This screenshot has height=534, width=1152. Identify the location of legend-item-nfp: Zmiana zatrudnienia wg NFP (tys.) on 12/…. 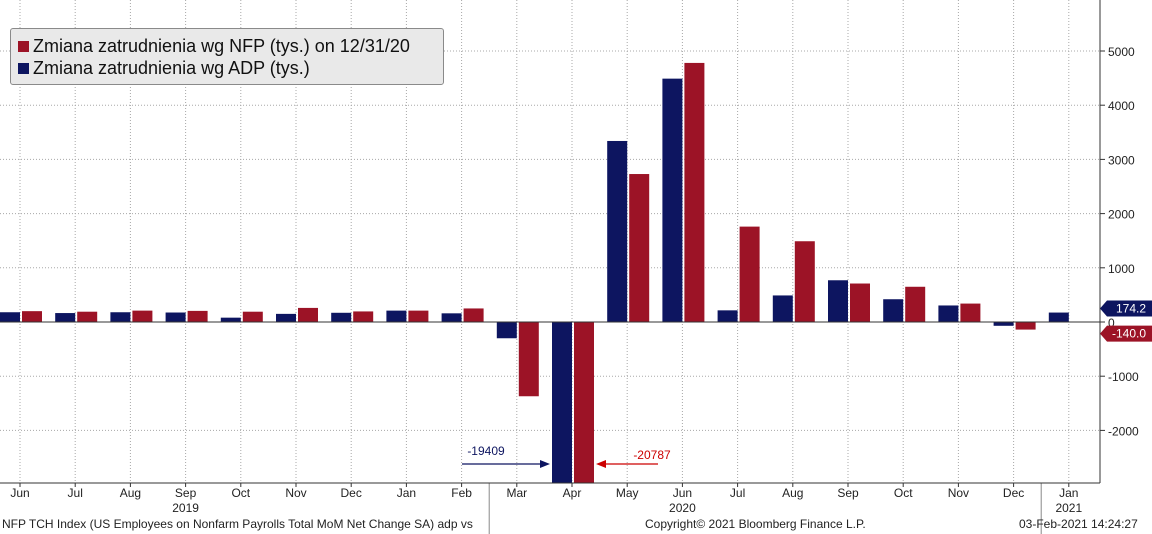
(214, 46).